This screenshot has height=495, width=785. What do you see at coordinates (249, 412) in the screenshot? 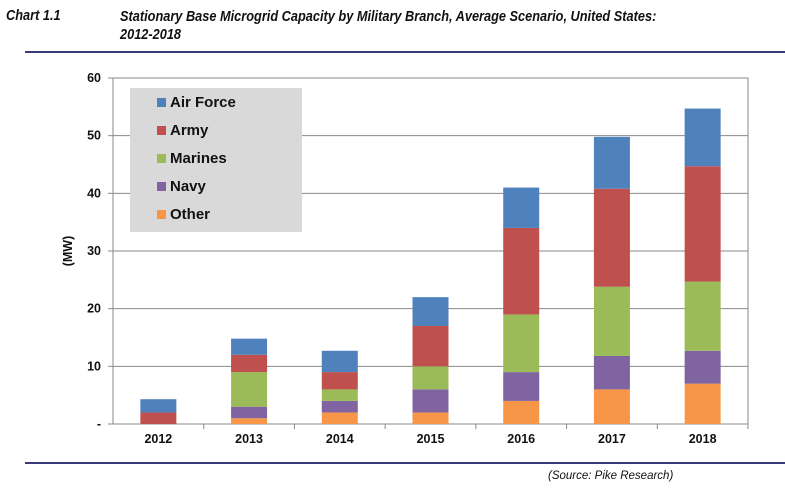
I see `bar-navy-2013` at bounding box center [249, 412].